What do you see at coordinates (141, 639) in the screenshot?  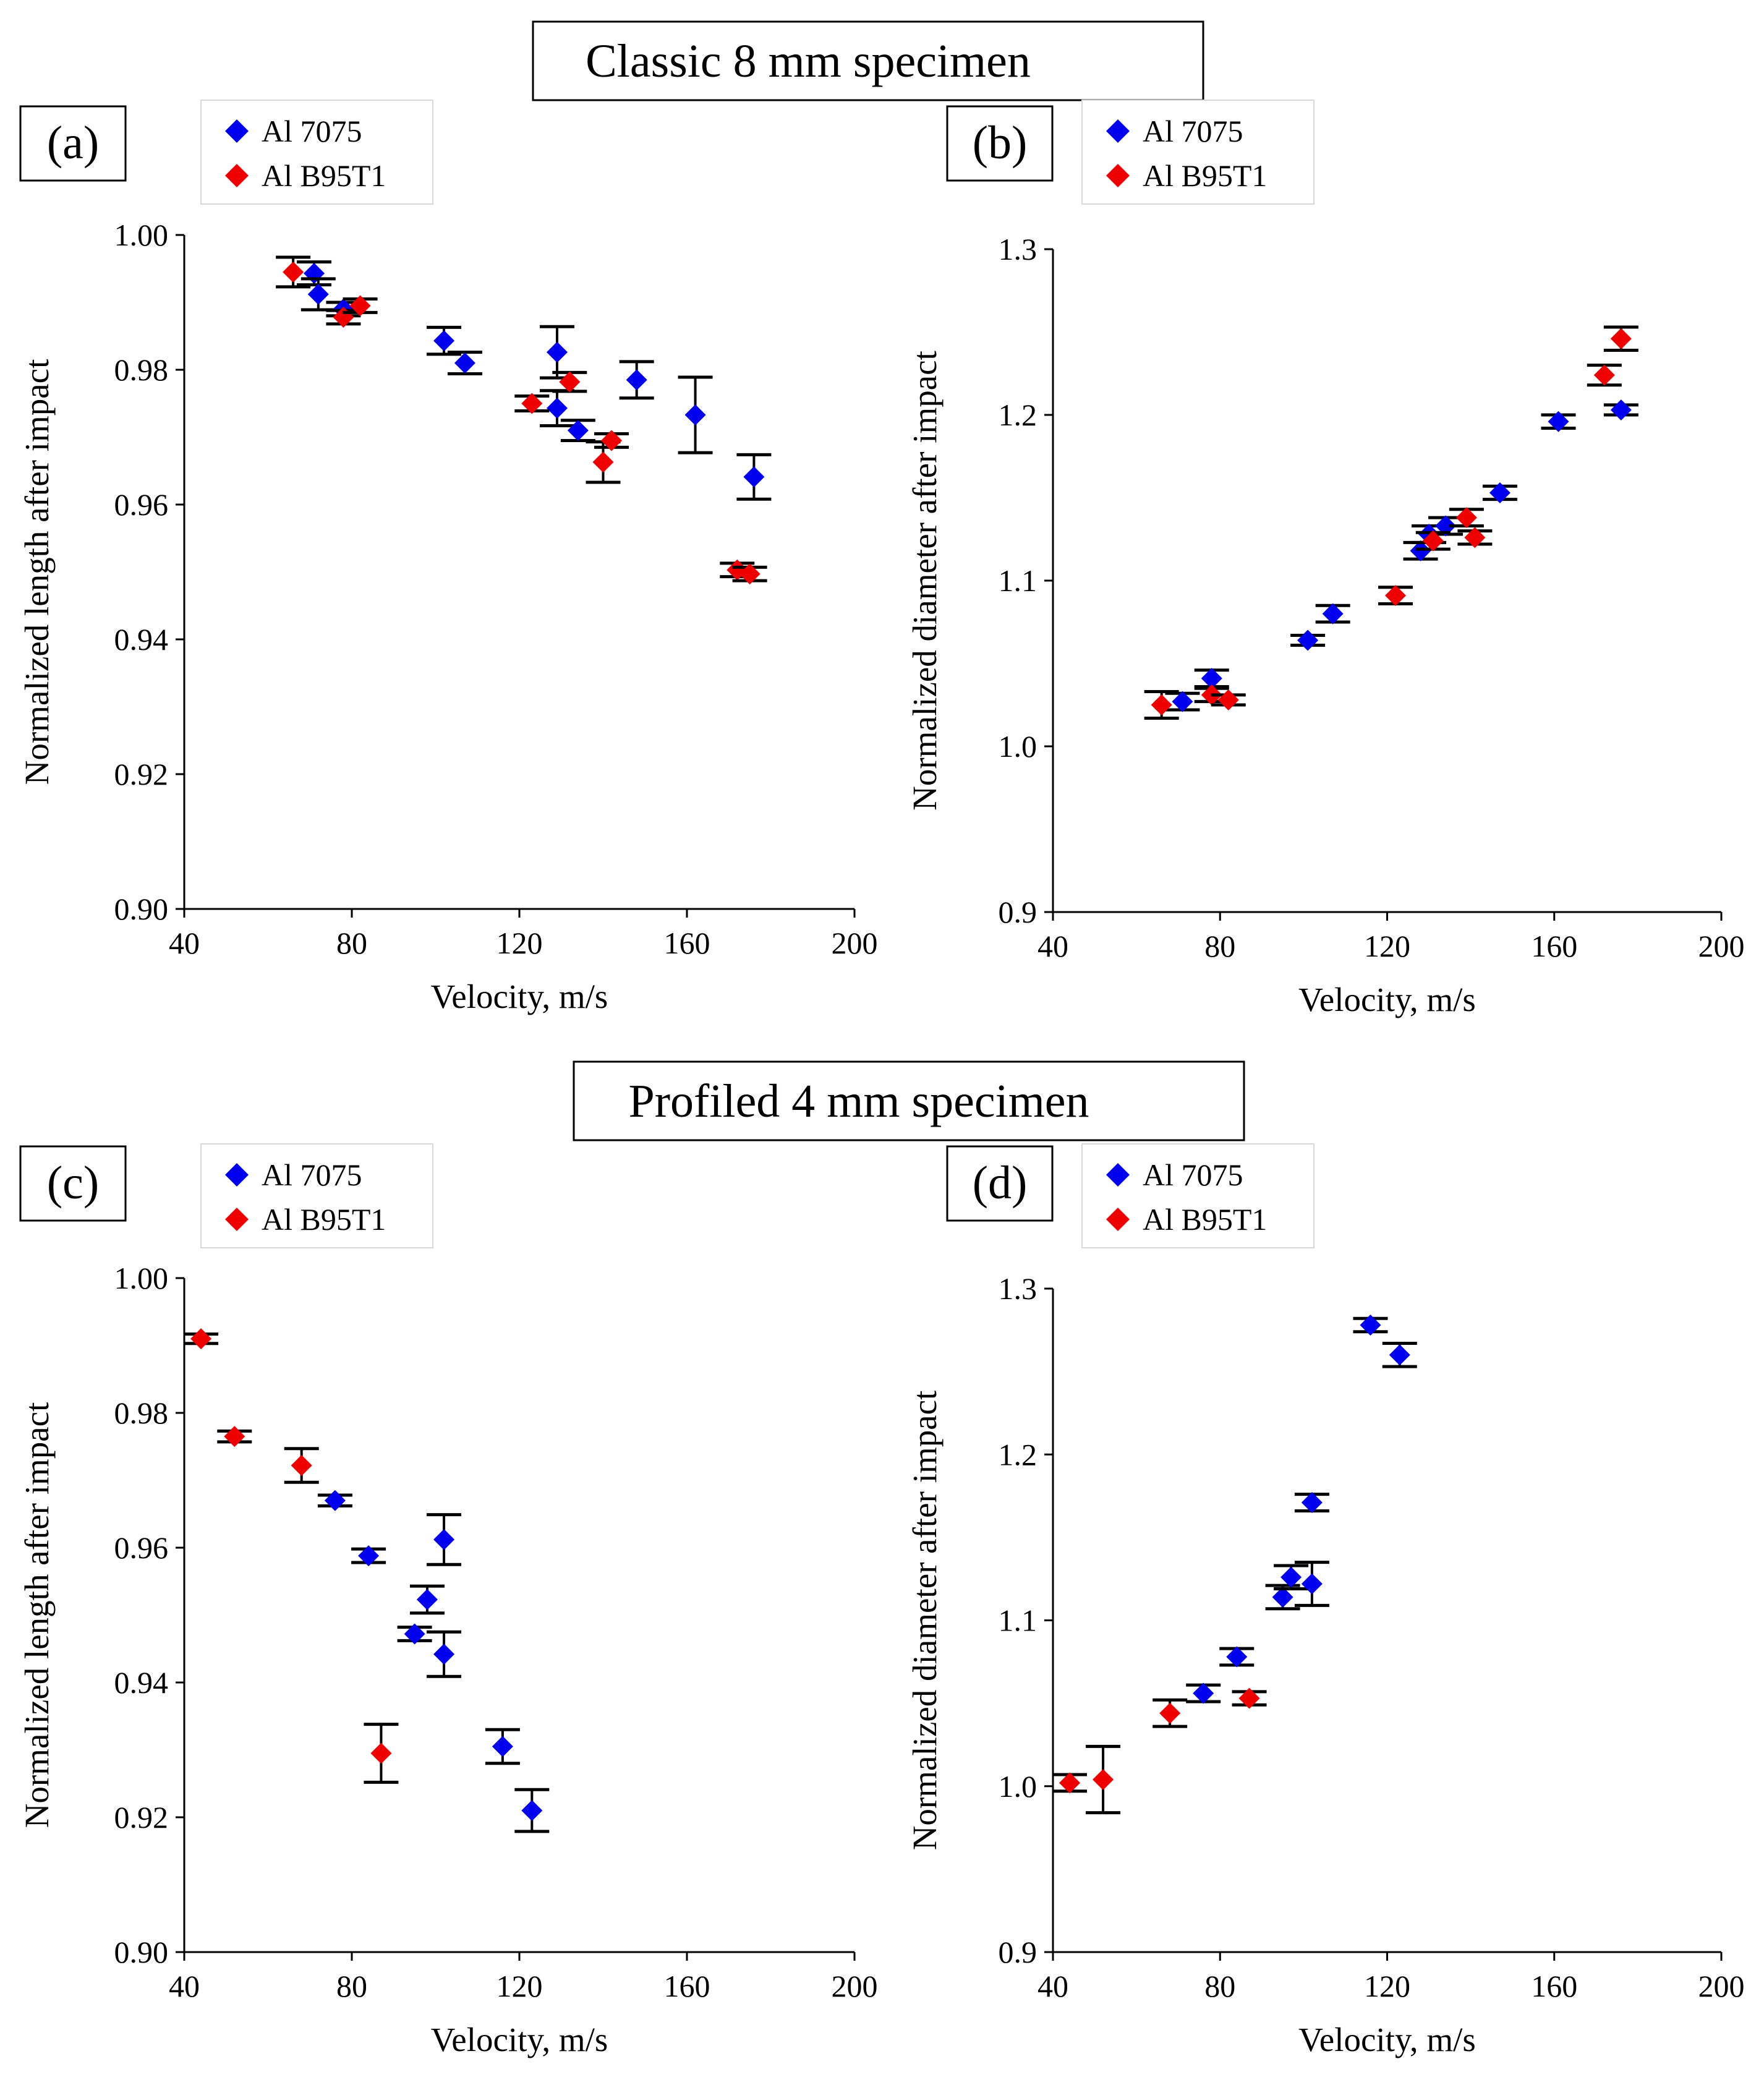 I see `y-tick-label: 0.94` at bounding box center [141, 639].